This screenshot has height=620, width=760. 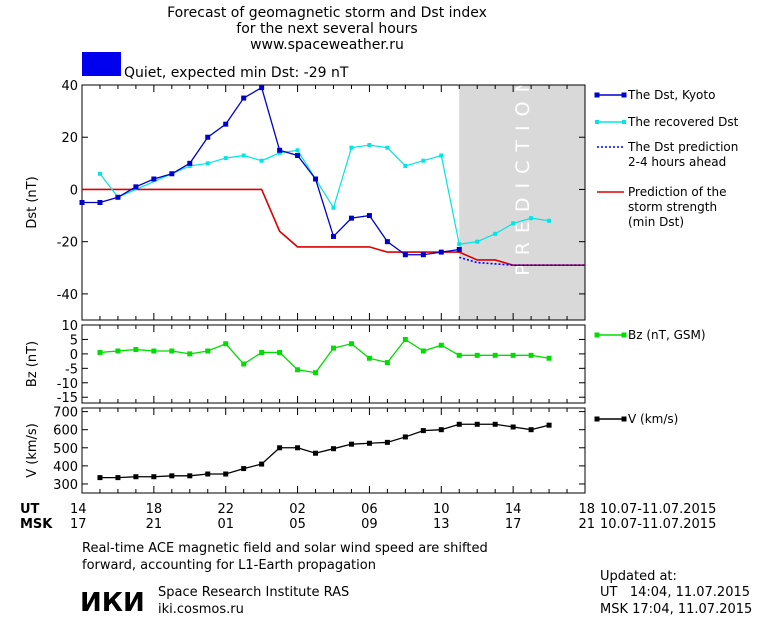 I want to click on y-tick-label: 300, so click(x=65, y=485).